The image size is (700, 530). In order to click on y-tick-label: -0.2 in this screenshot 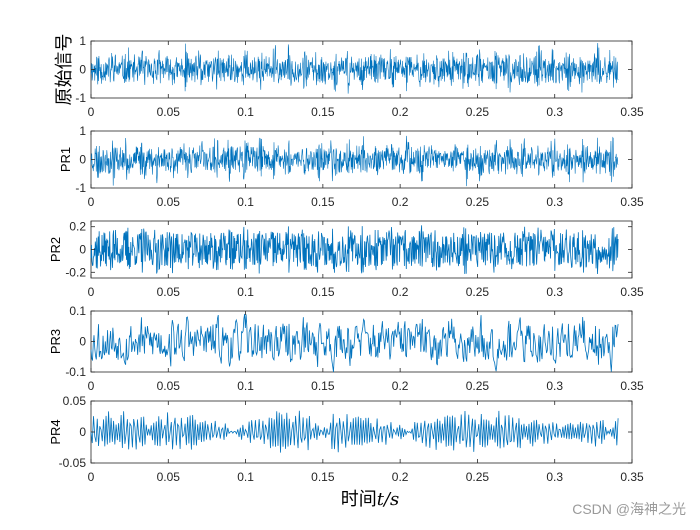, I will do `click(75, 272)`.